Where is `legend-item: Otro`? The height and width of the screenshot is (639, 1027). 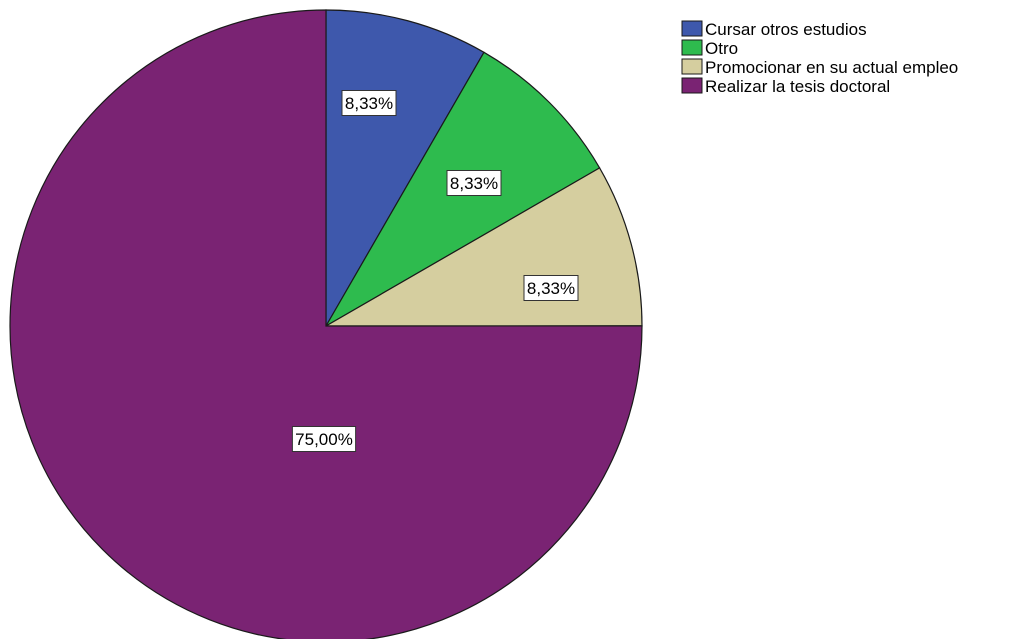
legend-item: Otro is located at coordinates (710, 48).